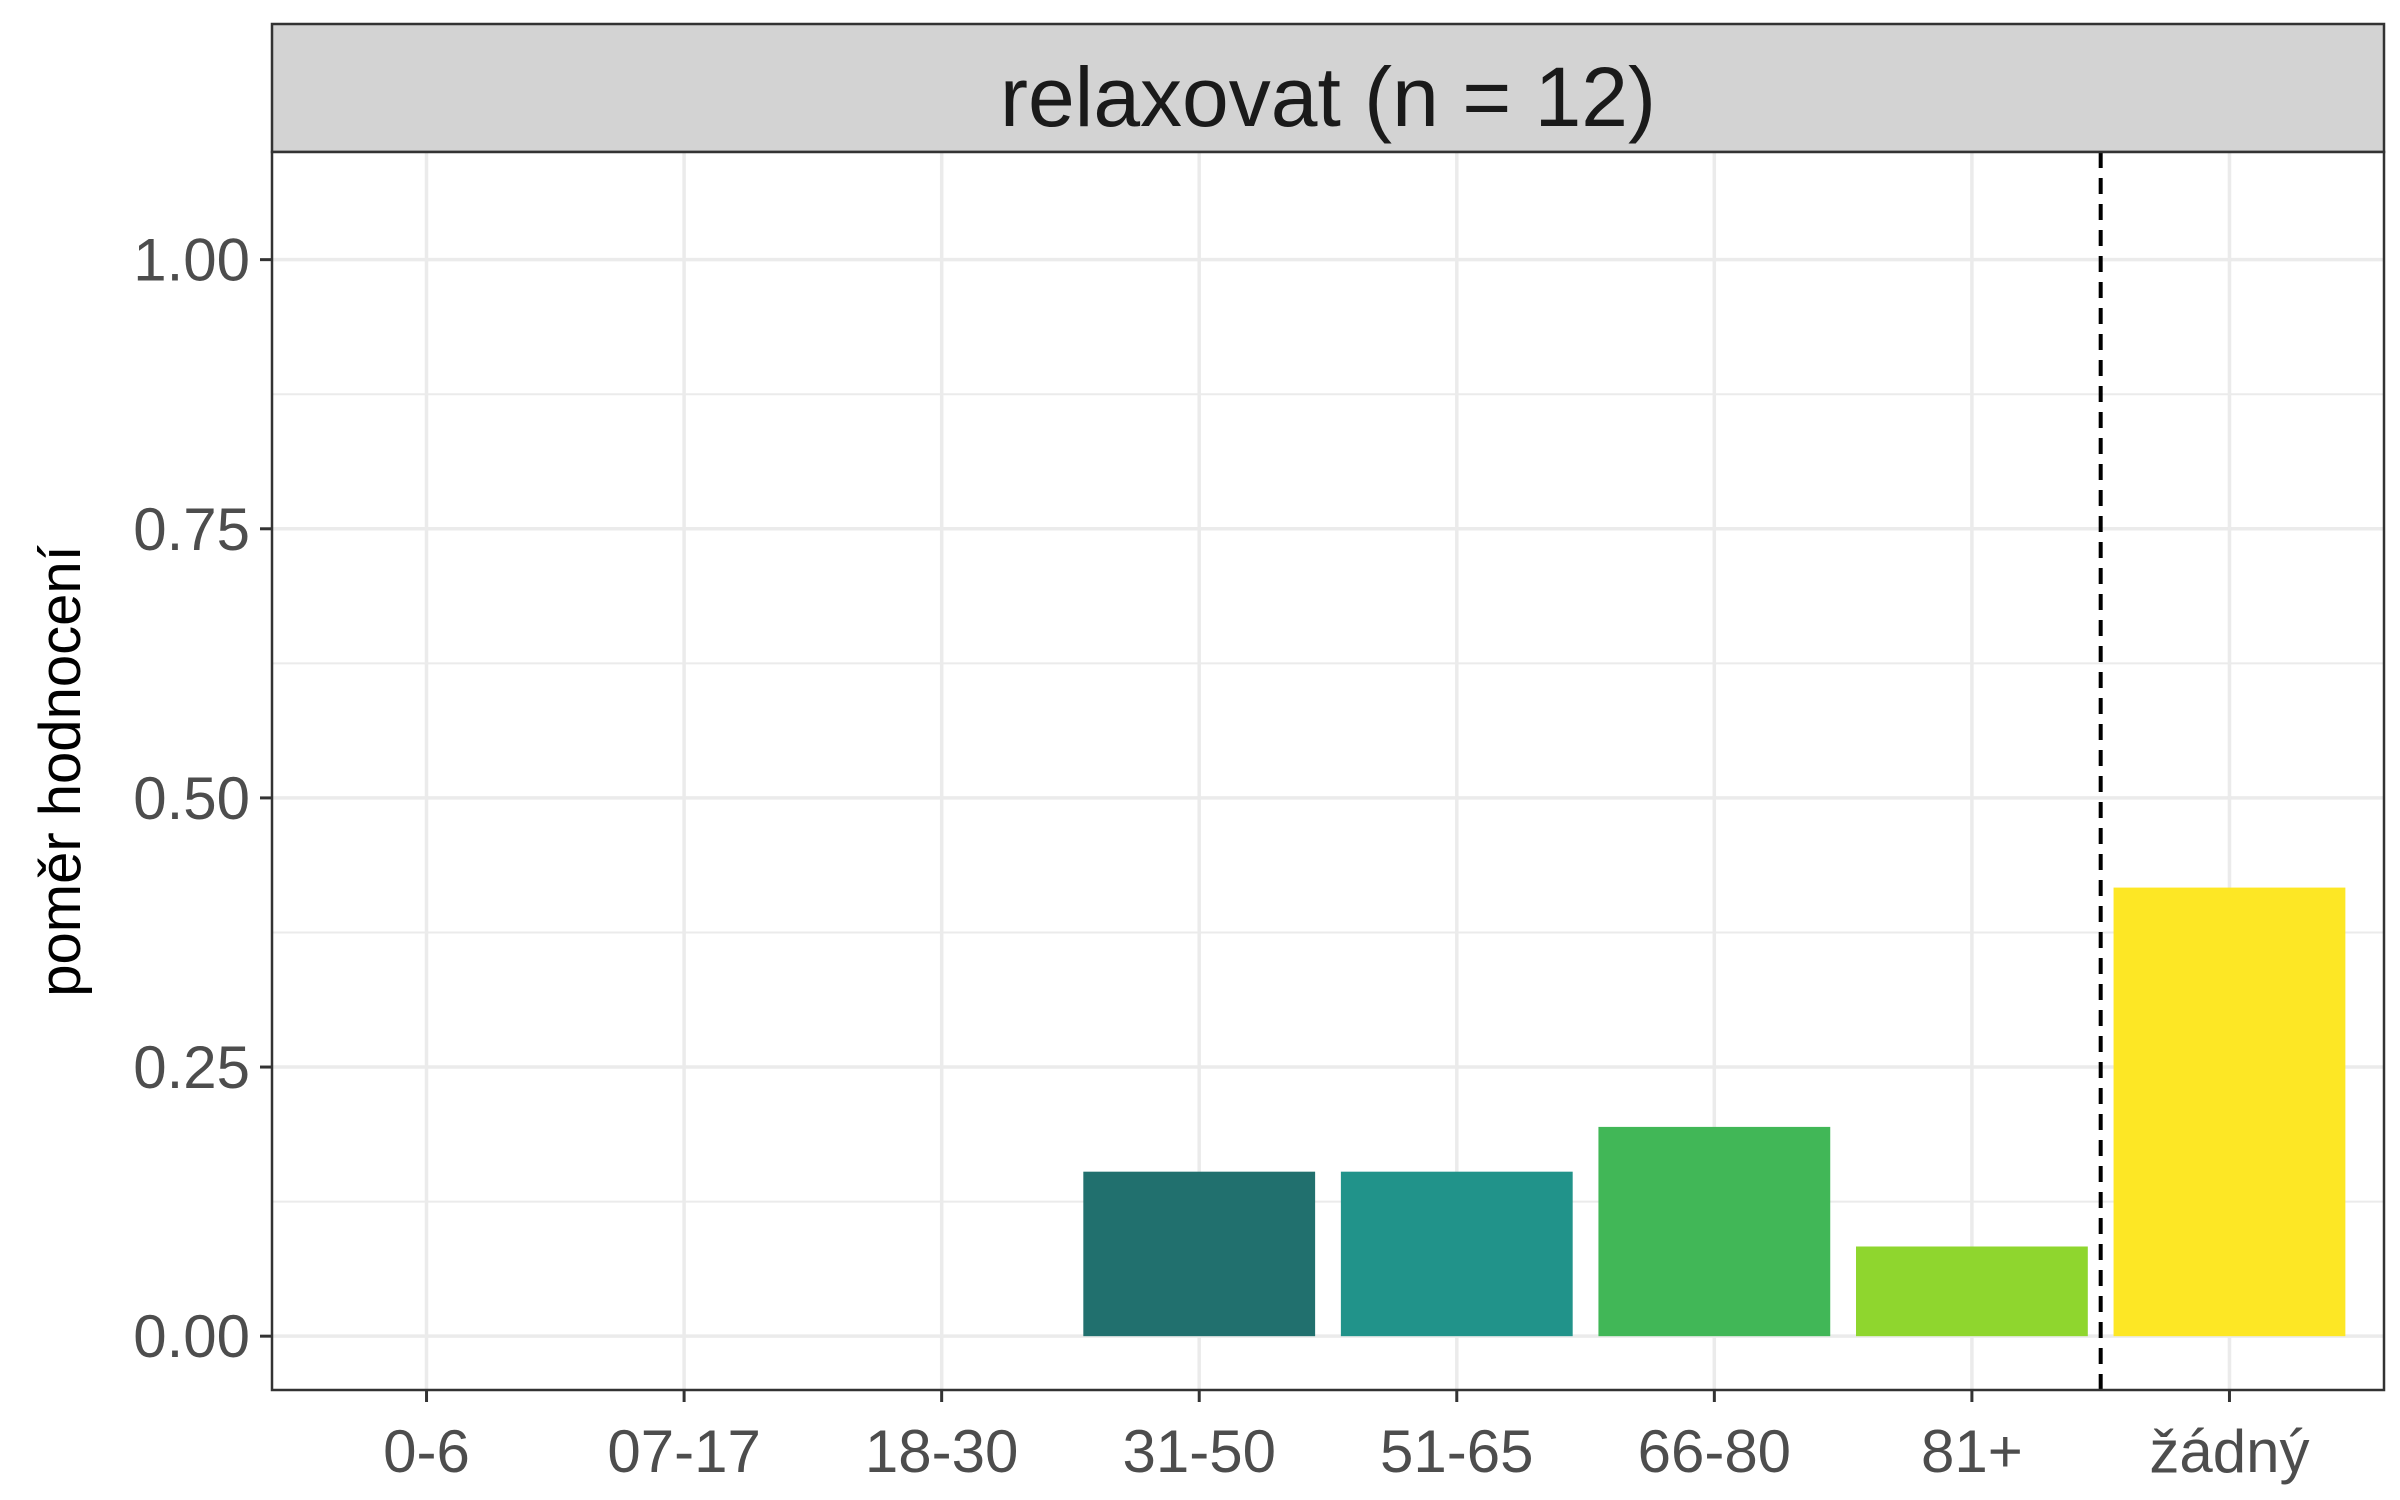 This screenshot has width=2400, height=1500. I want to click on x-tick-label: 51-65, so click(1456, 1451).